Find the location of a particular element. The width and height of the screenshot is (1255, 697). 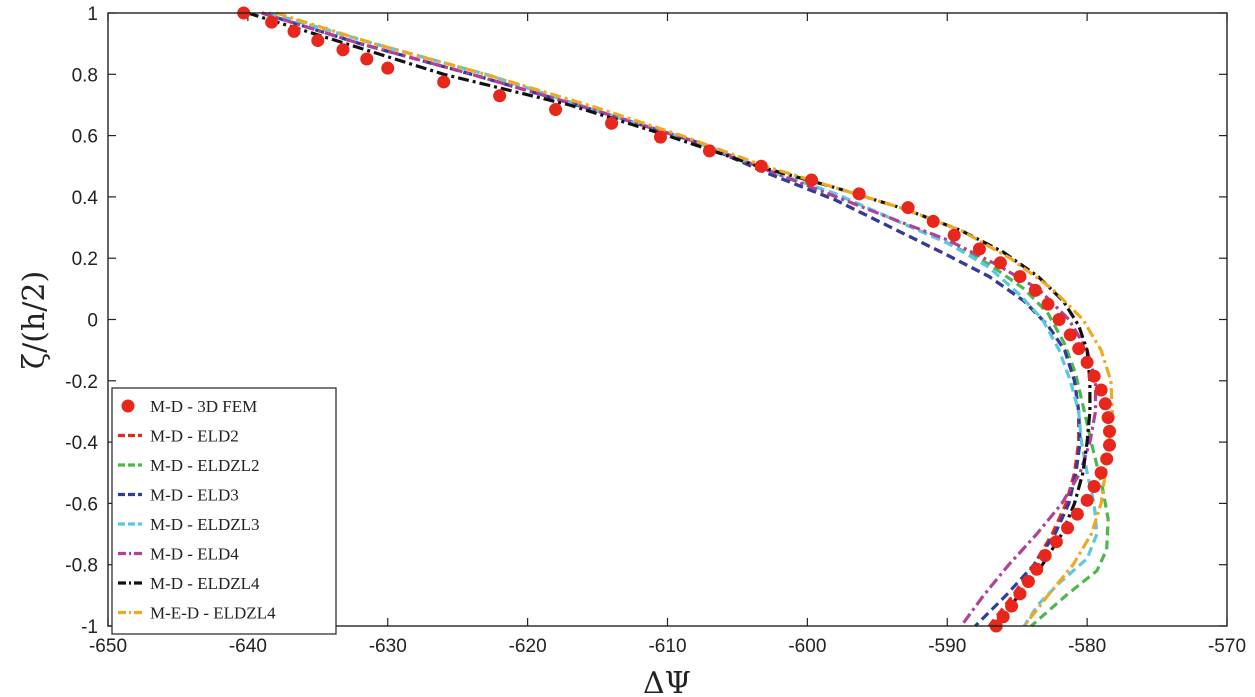

x-tick-label: -650 is located at coordinates (108, 646).